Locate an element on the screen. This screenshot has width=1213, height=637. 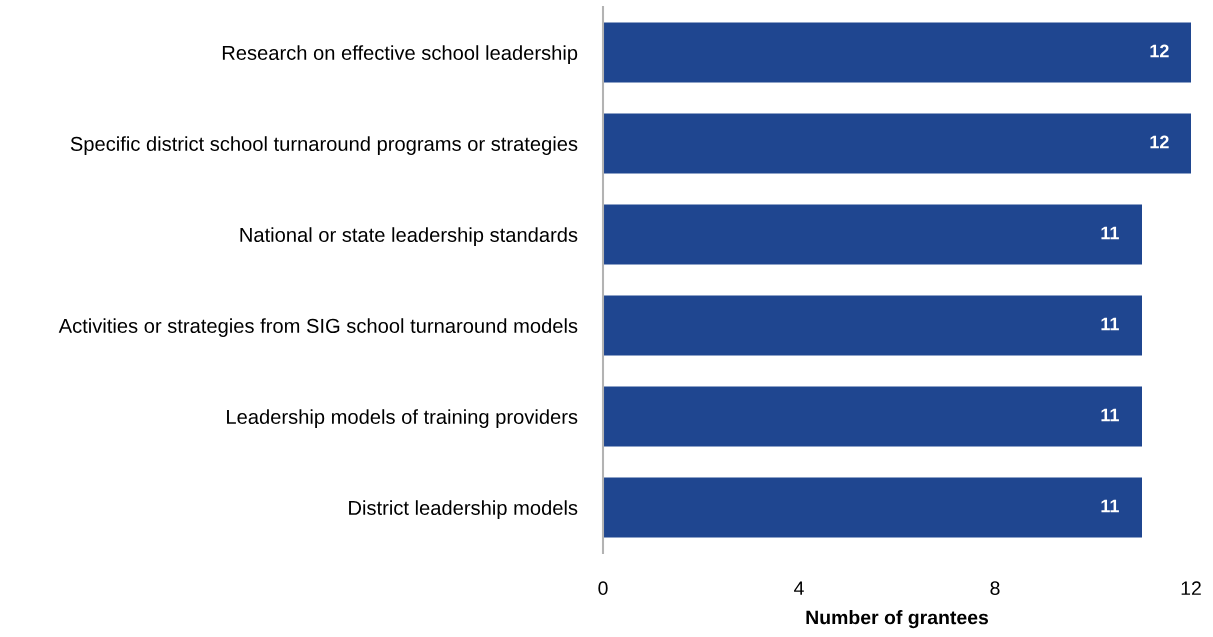
y-tick-label: Specific district school turnaround programs or strategies is located at coordinates (324, 145).